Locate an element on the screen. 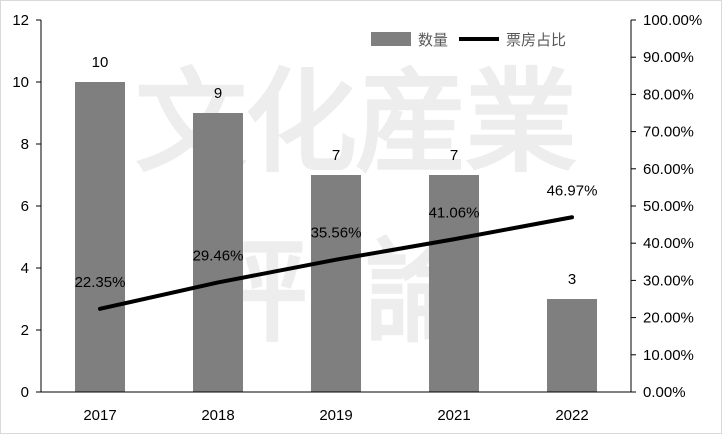  bar-2021 is located at coordinates (454, 283).